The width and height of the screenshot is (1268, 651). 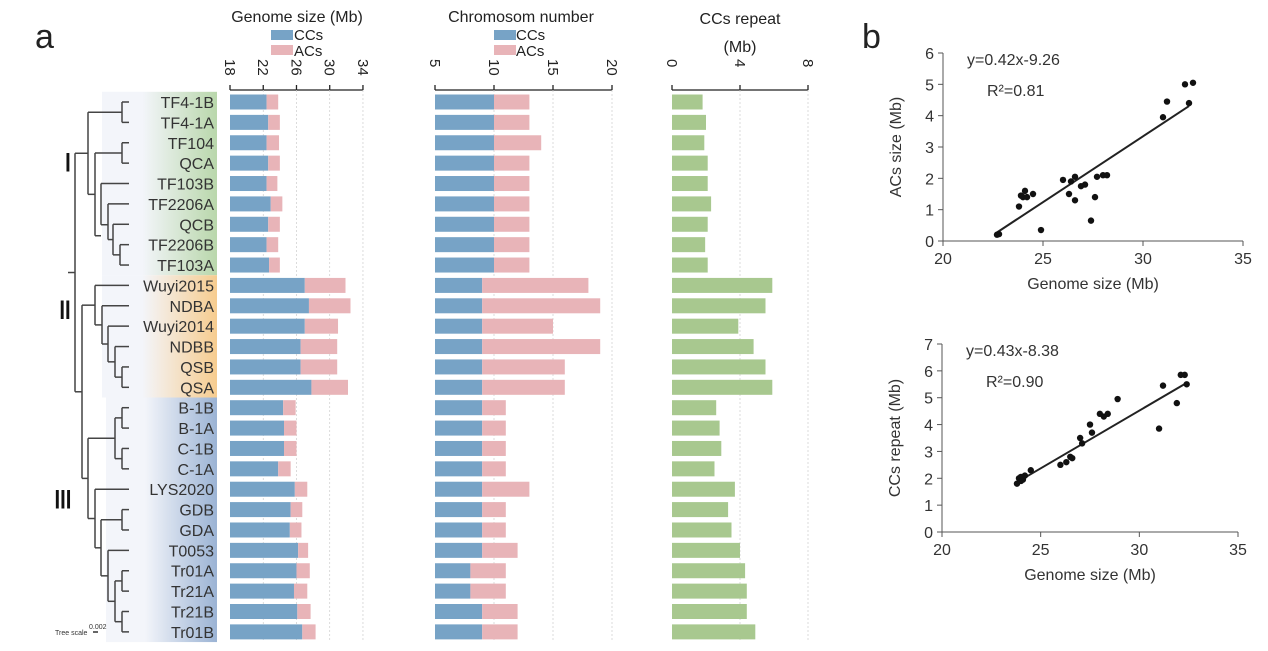 What do you see at coordinates (297, 17) in the screenshot?
I see `chart-title-genome-size: Genome size (Mb)` at bounding box center [297, 17].